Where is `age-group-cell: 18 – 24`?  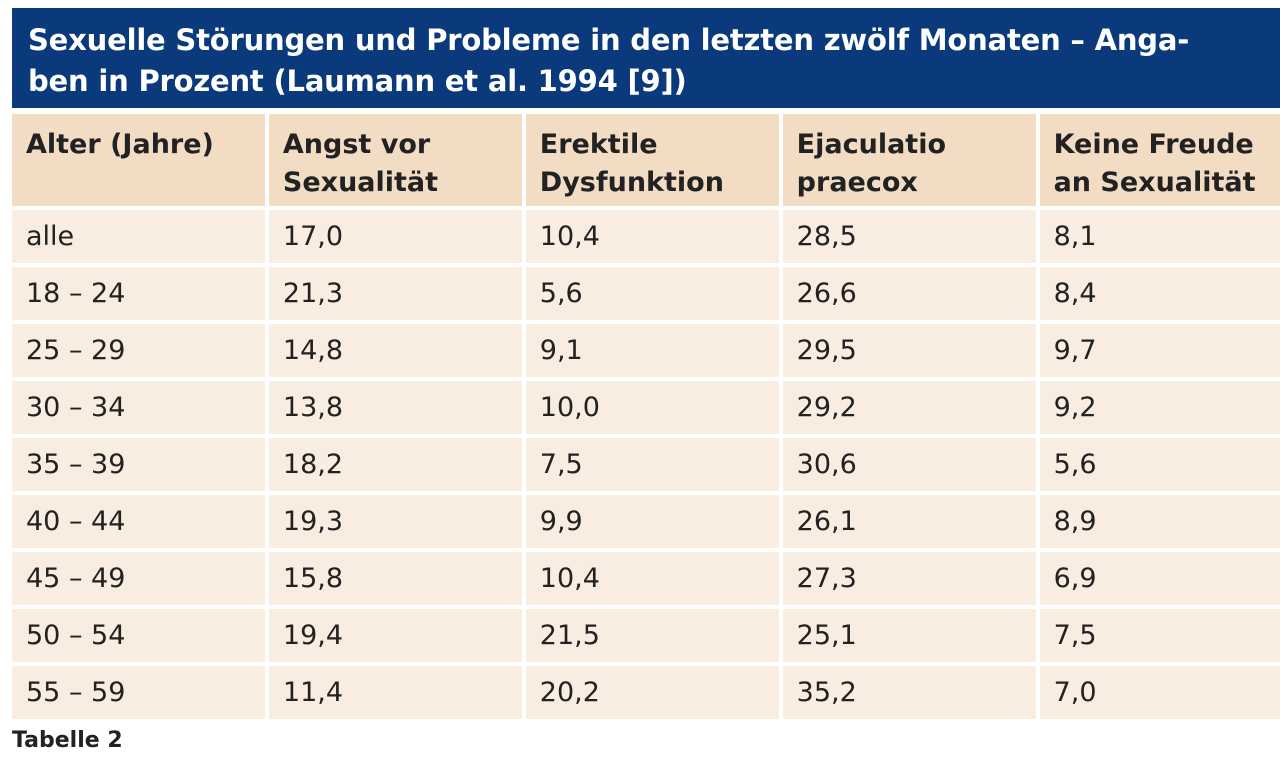 age-group-cell: 18 – 24 is located at coordinates (138, 293).